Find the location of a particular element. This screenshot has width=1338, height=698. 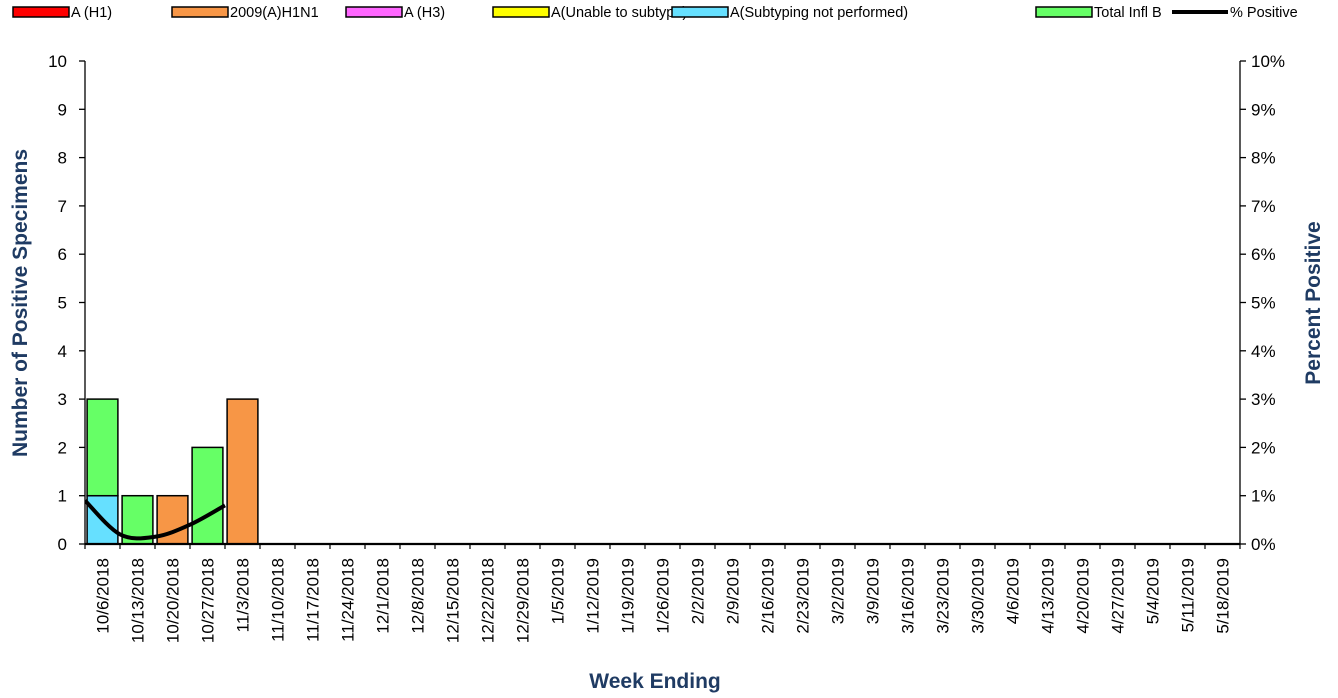

x-tick-label: 11/24/2018 is located at coordinates (348, 600).